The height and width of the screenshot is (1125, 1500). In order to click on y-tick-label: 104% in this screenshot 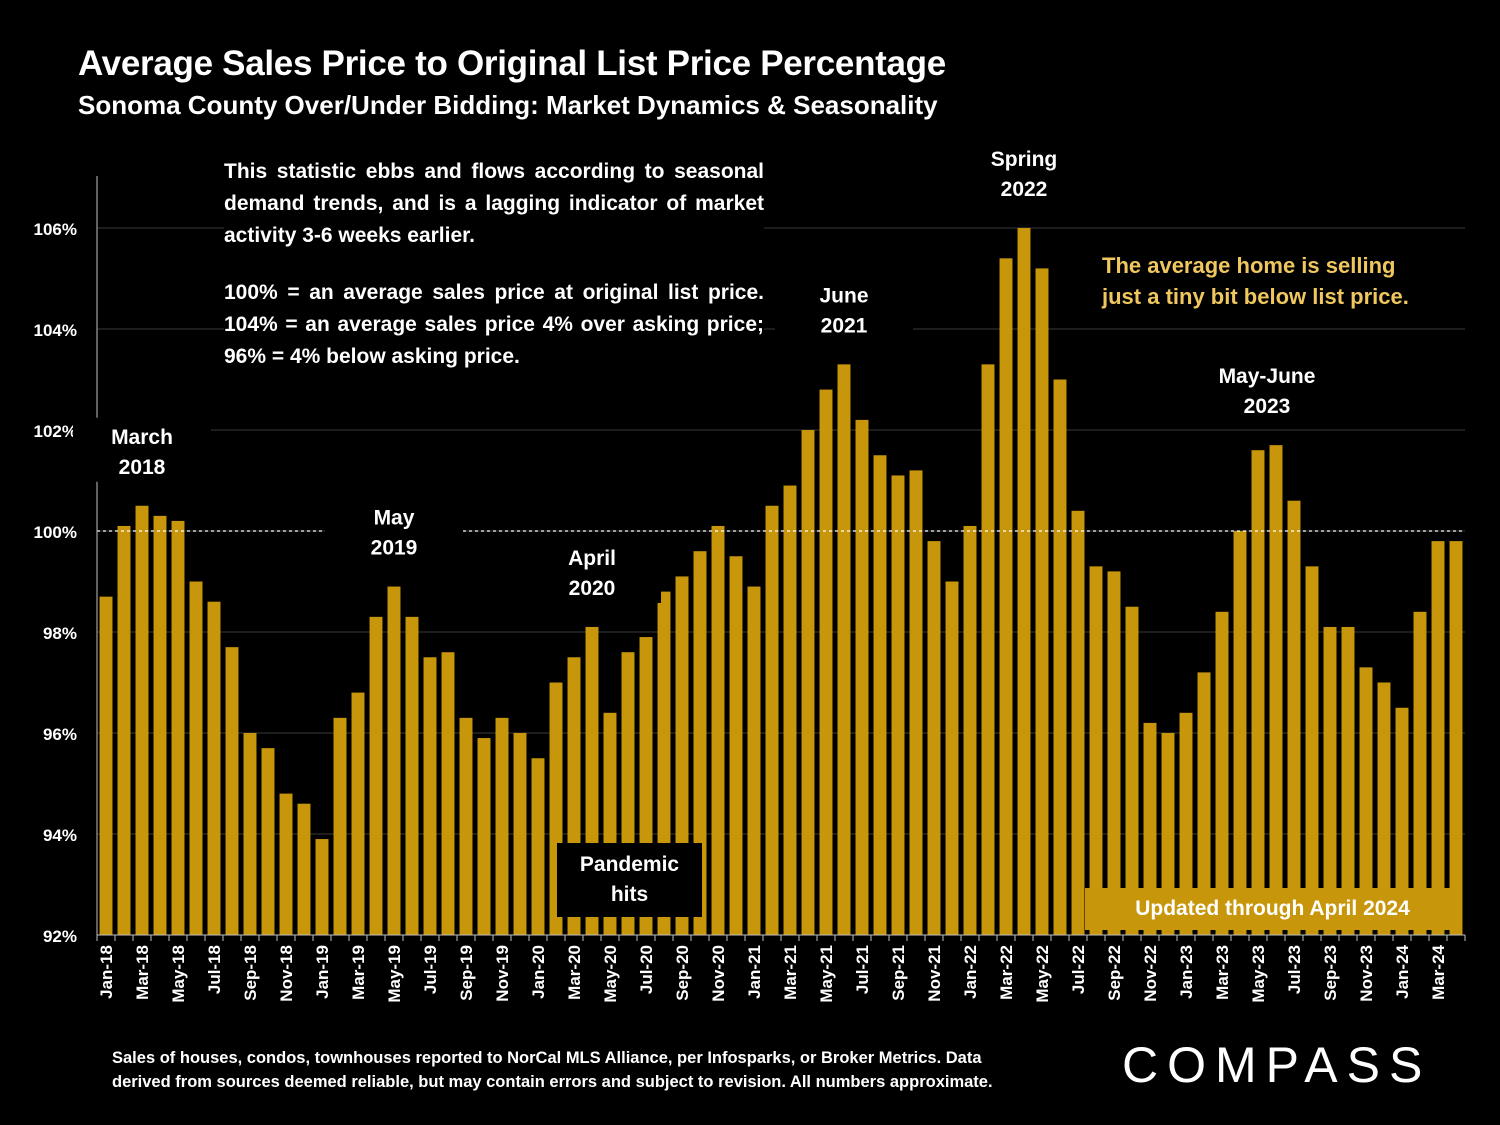, I will do `click(55, 330)`.